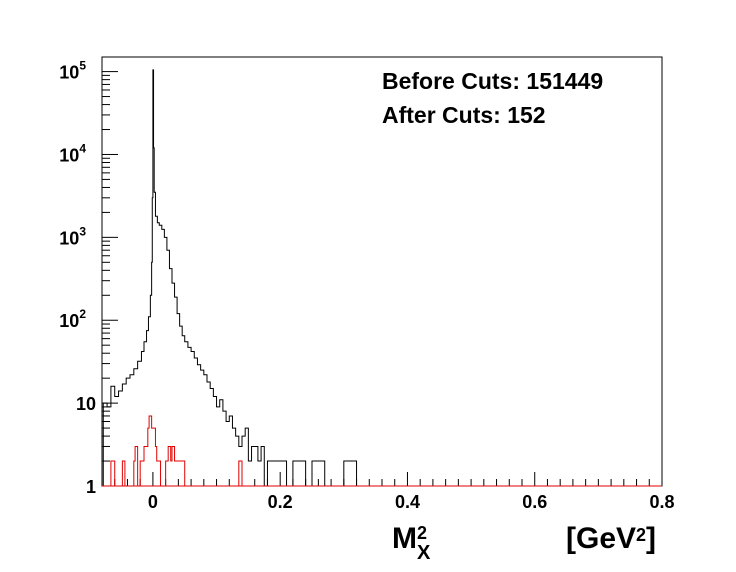 The image size is (736, 572). Describe the element at coordinates (424, 553) in the screenshot. I see `x-axis-title-sub: X` at that location.